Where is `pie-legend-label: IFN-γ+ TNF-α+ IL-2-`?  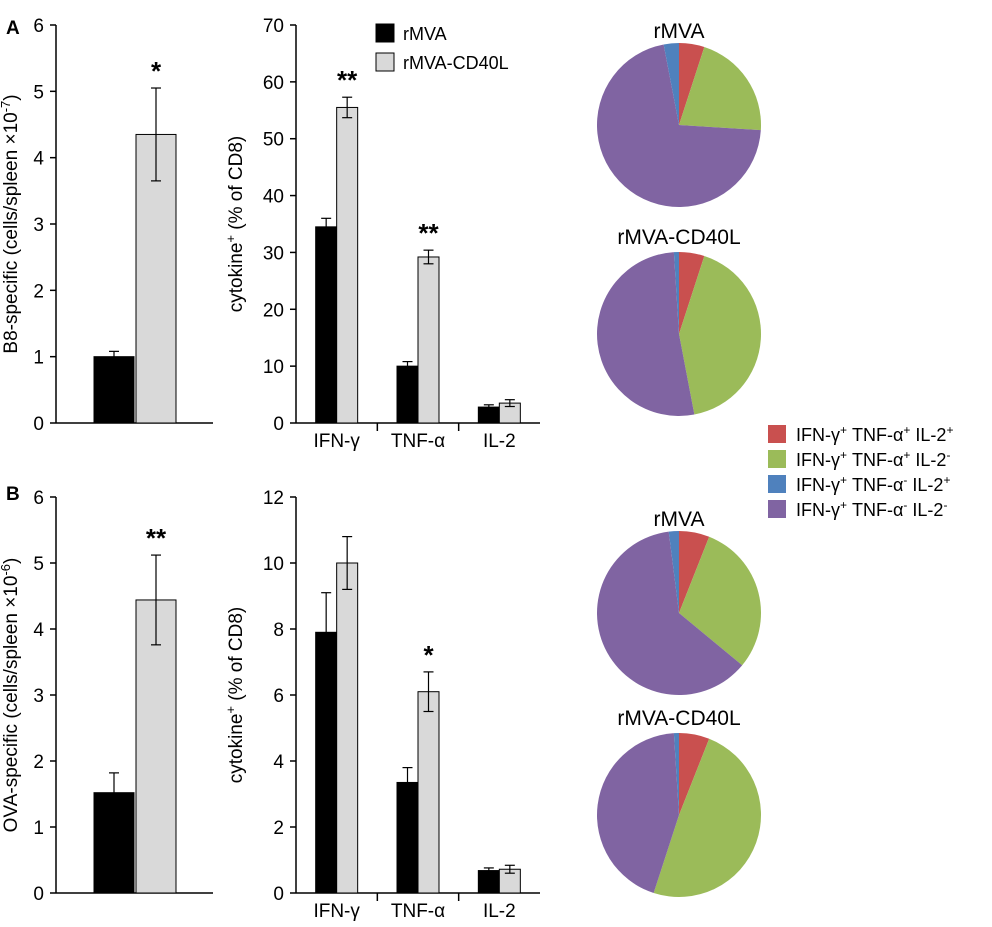 pie-legend-label: IFN-γ+ TNF-α+ IL-2- is located at coordinates (873, 459).